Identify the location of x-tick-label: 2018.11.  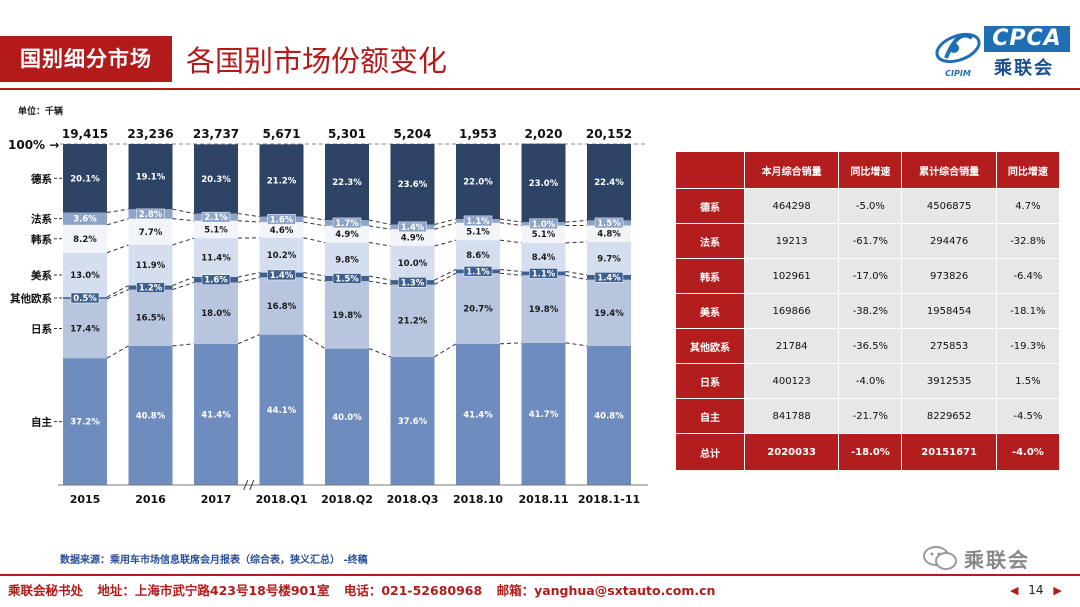
(543, 499).